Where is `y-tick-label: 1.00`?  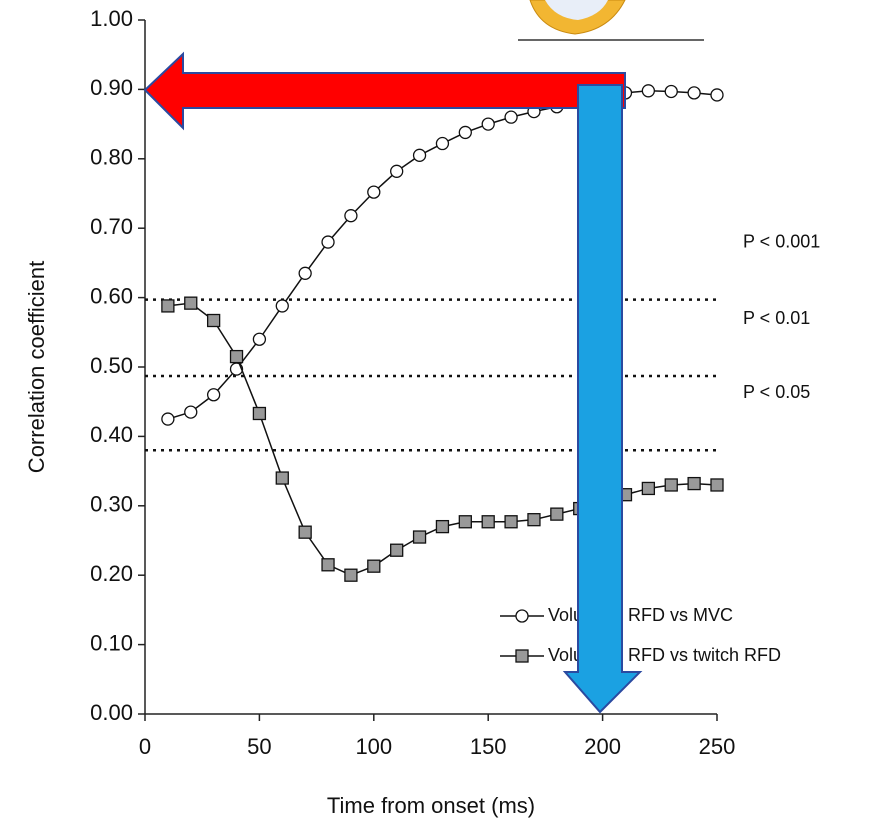
y-tick-label: 1.00 is located at coordinates (111, 18).